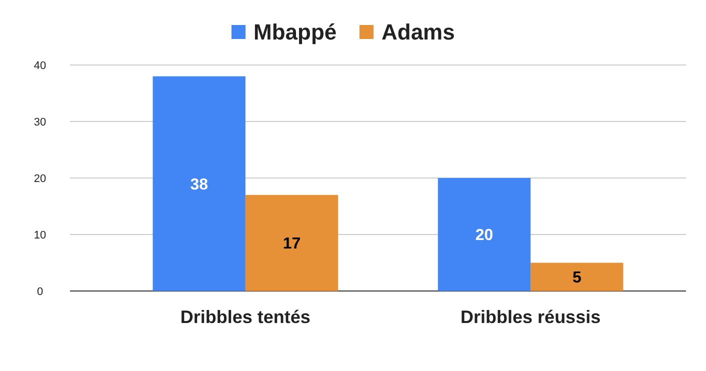 The width and height of the screenshot is (706, 371). What do you see at coordinates (40, 122) in the screenshot?
I see `y-tick-label: 30` at bounding box center [40, 122].